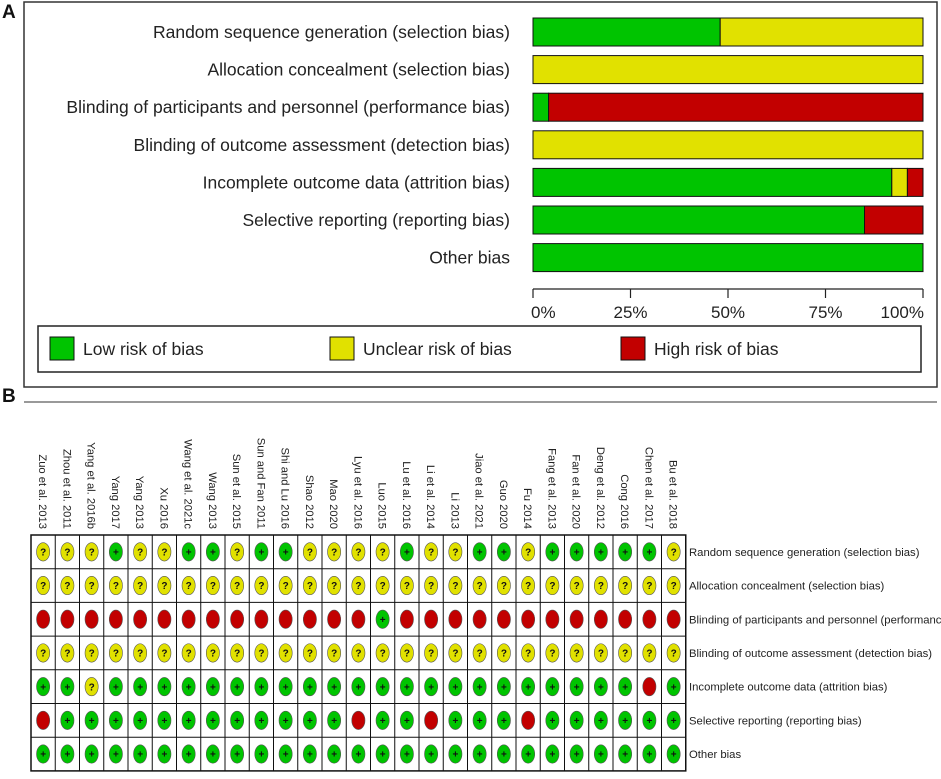 The height and width of the screenshot is (779, 941). What do you see at coordinates (469, 258) in the screenshot?
I see `domain-label: Other bias` at bounding box center [469, 258].